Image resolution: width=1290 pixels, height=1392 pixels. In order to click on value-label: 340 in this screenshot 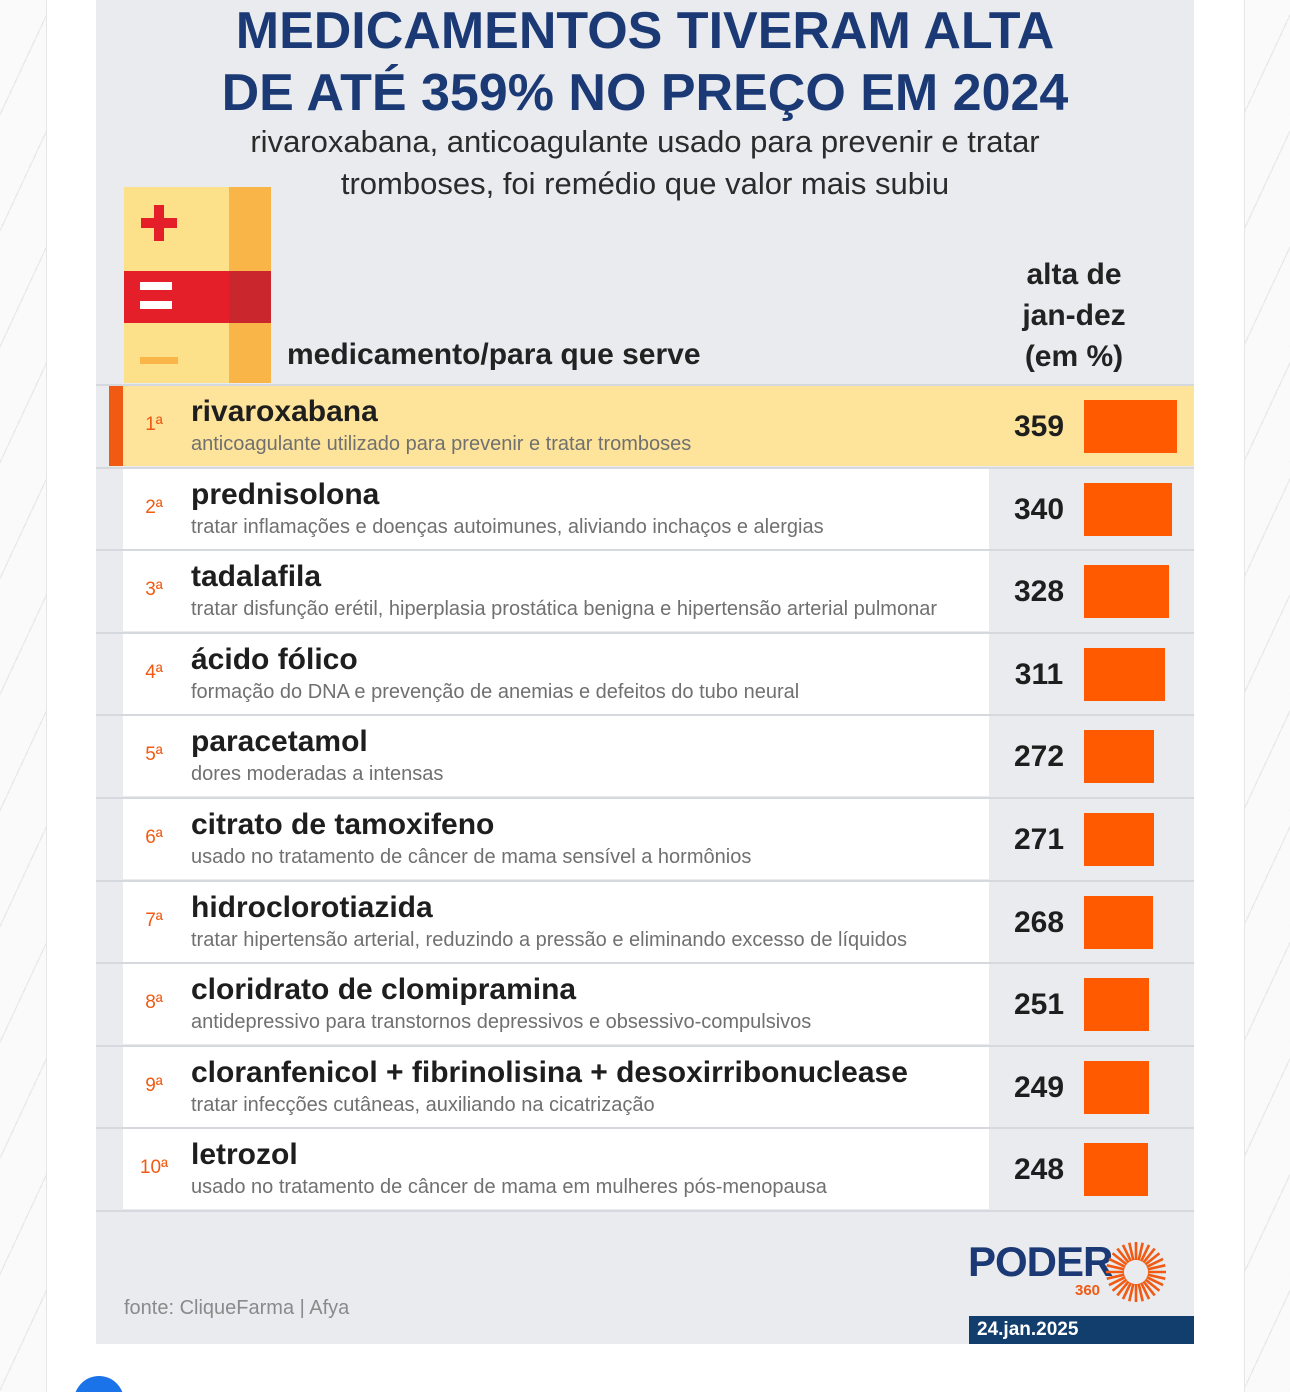, I will do `click(1039, 509)`.